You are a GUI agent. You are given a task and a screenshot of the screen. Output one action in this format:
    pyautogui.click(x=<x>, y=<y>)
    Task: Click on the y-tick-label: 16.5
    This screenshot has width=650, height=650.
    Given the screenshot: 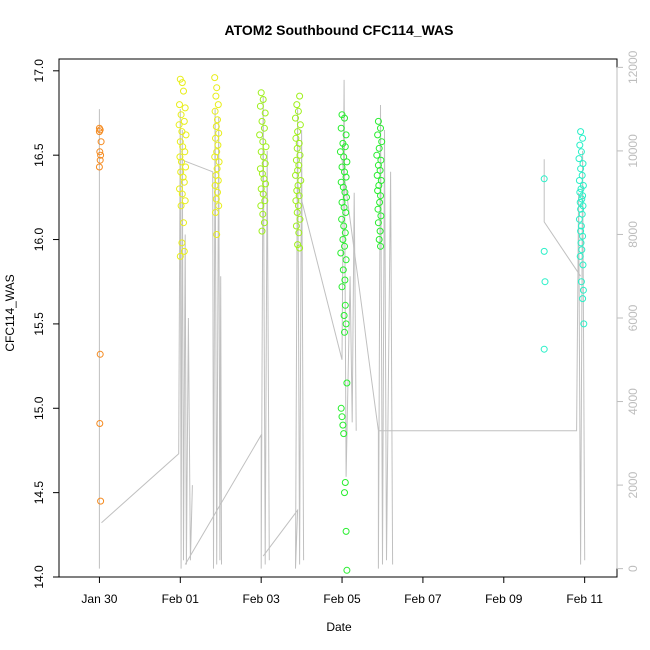 What is the action you would take?
    pyautogui.click(x=39, y=155)
    